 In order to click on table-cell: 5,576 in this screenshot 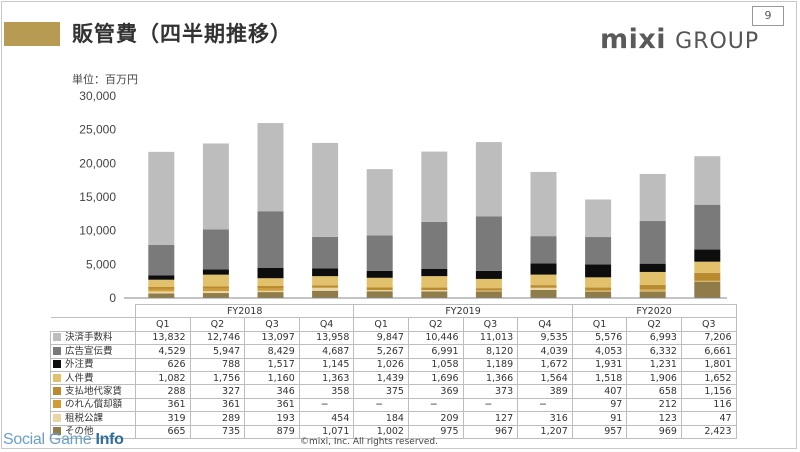, I will do `click(599, 338)`.